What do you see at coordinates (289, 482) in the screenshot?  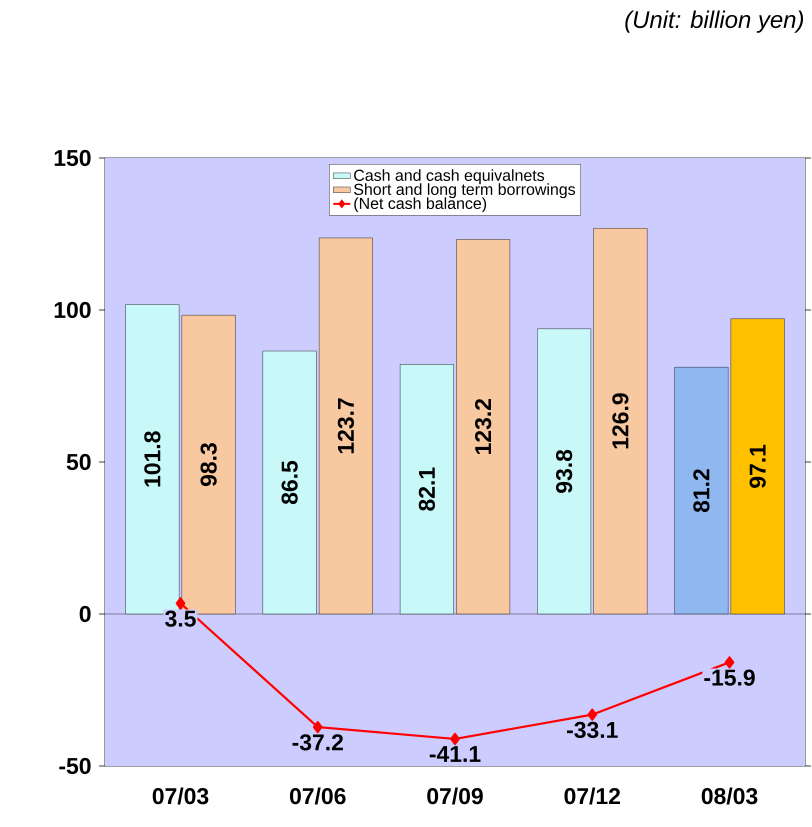 I see `data-label: 86.5` at bounding box center [289, 482].